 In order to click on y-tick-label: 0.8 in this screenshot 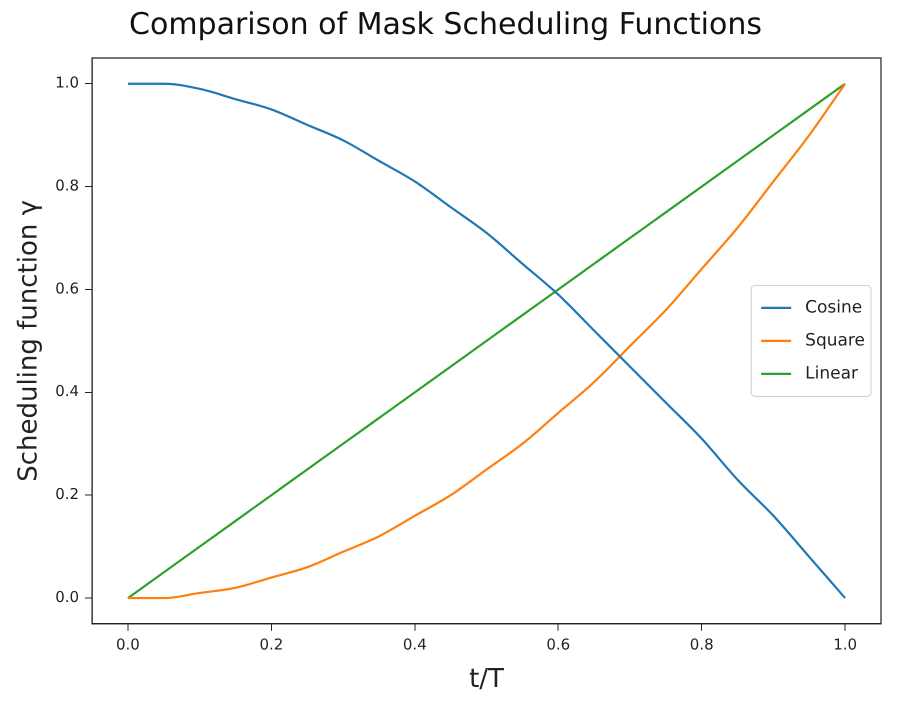, I will do `click(67, 185)`.